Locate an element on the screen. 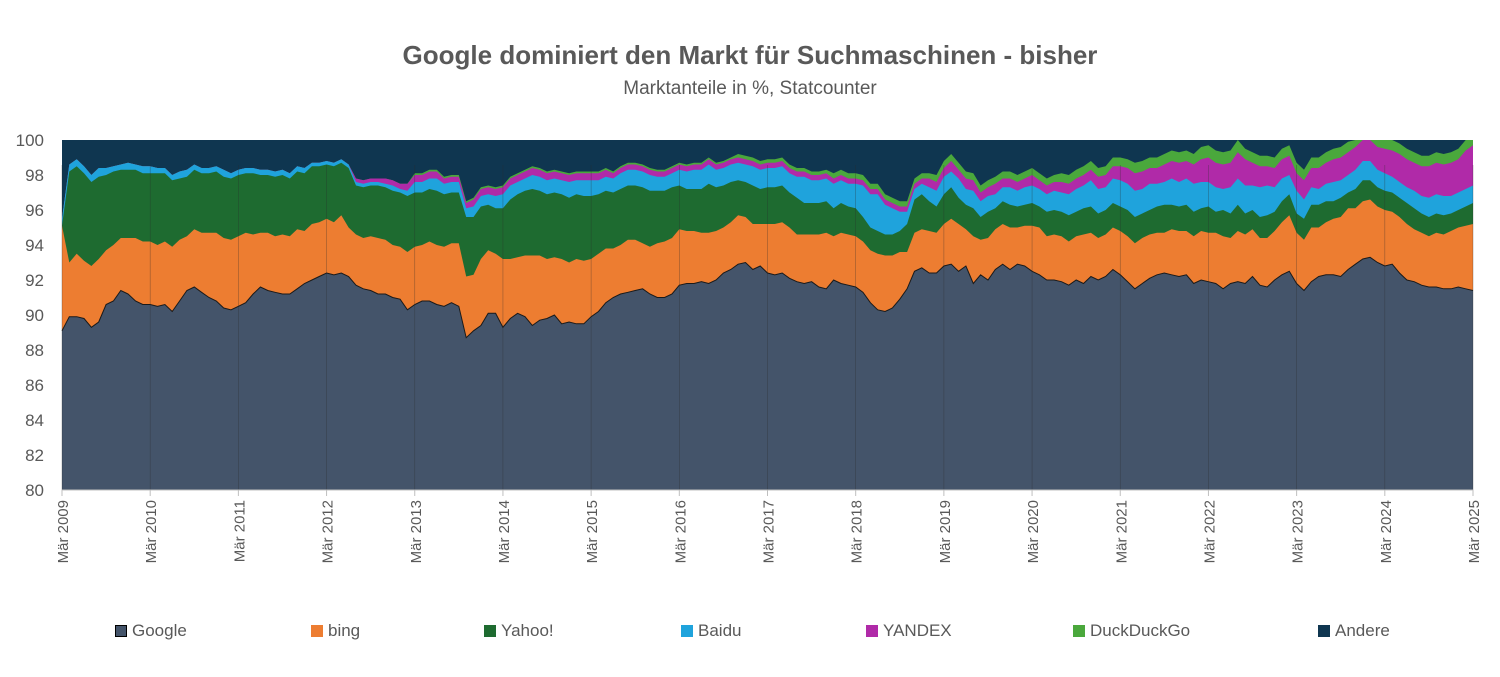  legend-label-yandex: YANDEX is located at coordinates (917, 630).